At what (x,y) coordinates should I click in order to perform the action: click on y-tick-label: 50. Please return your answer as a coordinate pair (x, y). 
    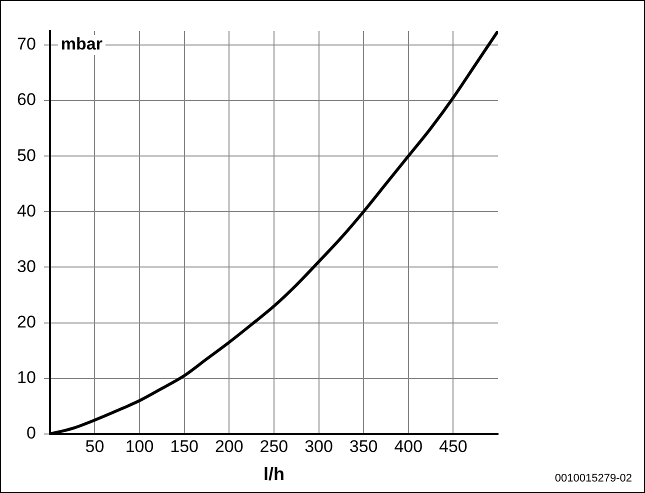
    Looking at the image, I should click on (26, 155).